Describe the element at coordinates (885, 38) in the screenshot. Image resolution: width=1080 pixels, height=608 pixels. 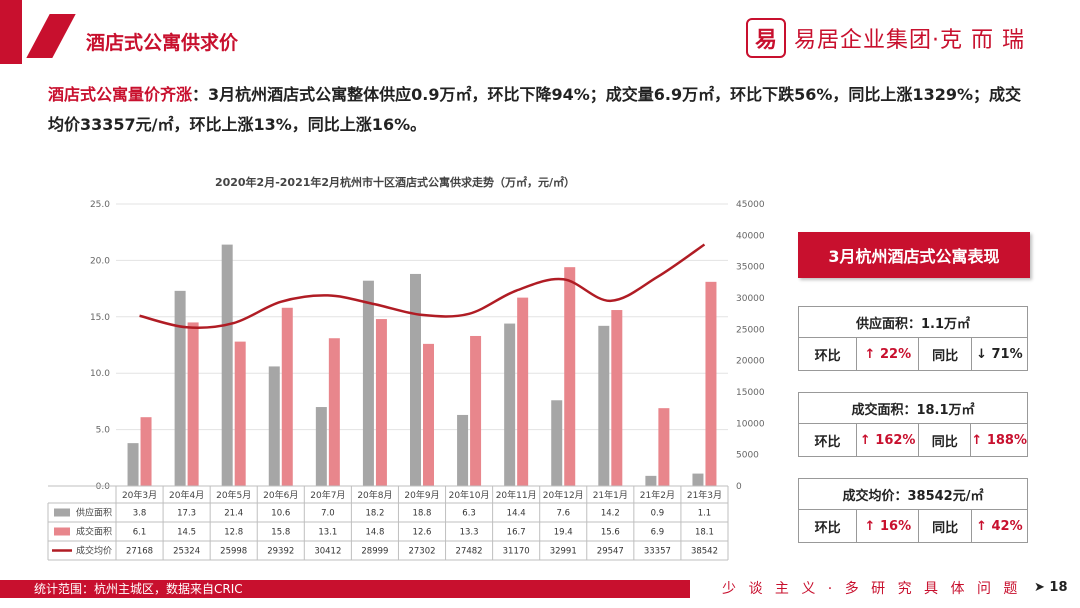
I see `company-logo: 易 易居企业集团·克 而 瑞` at that location.